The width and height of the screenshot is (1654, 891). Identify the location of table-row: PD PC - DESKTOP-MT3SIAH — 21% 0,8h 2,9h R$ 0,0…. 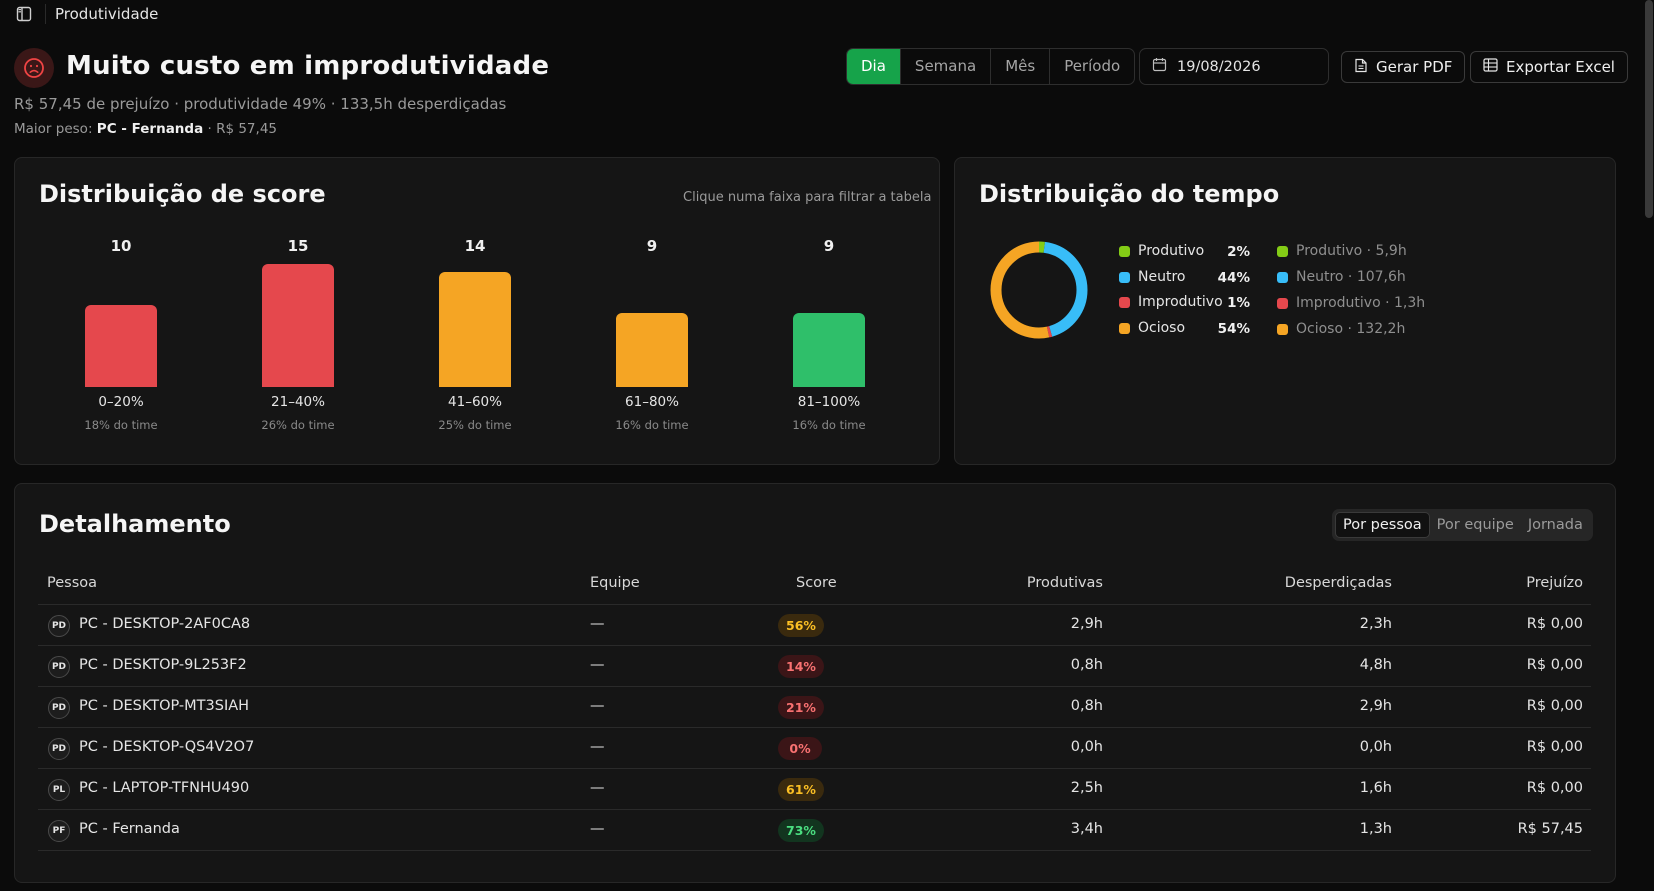
(814, 706).